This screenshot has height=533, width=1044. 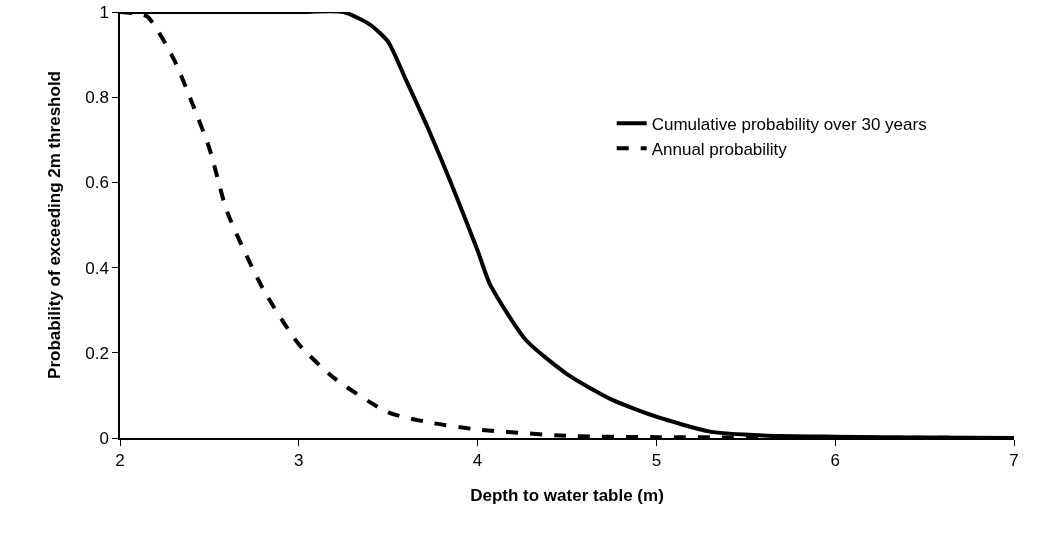 I want to click on y-tick-label: 0.2, so click(x=97, y=353).